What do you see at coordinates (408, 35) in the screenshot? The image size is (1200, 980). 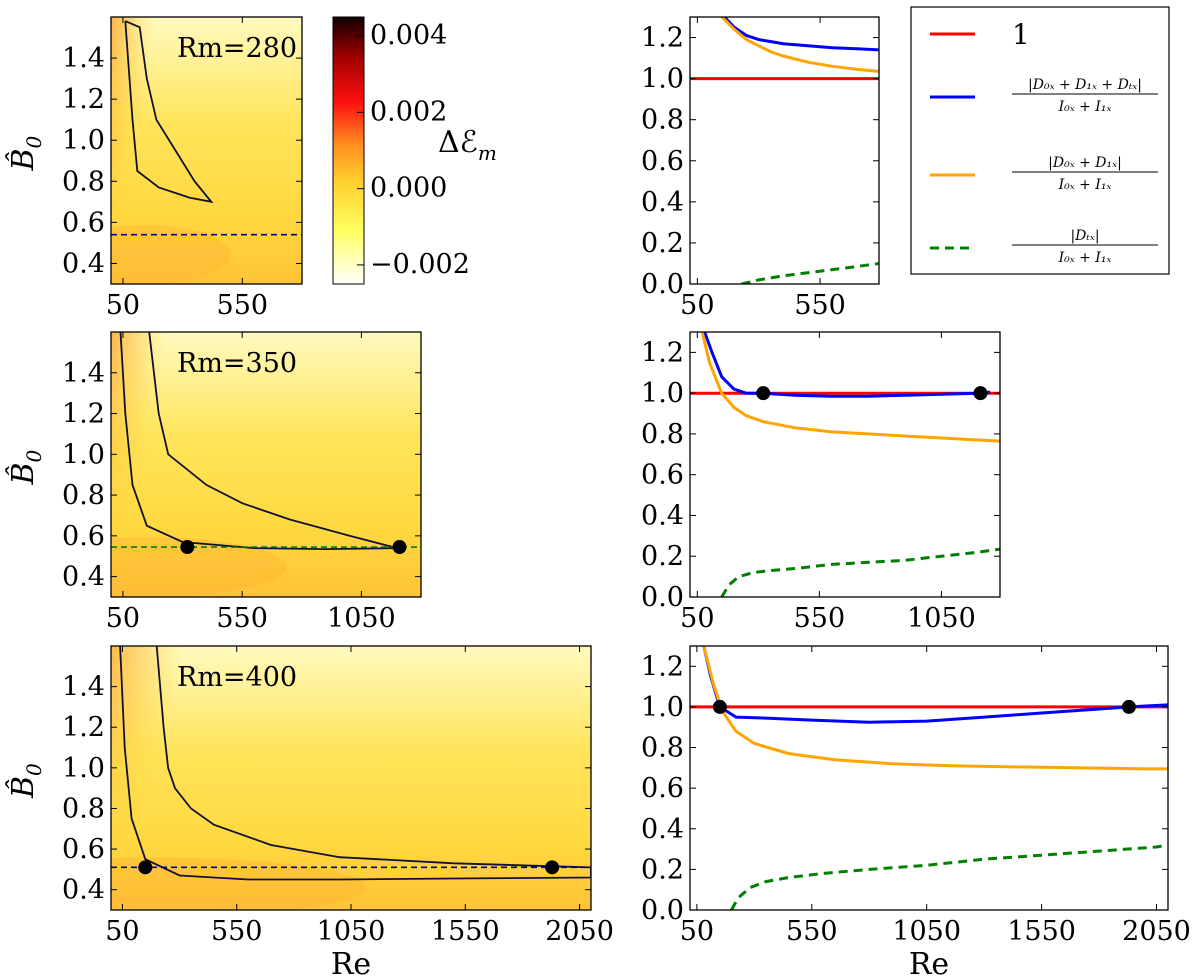 I see `colorbar-tick-label: 0.004` at bounding box center [408, 35].